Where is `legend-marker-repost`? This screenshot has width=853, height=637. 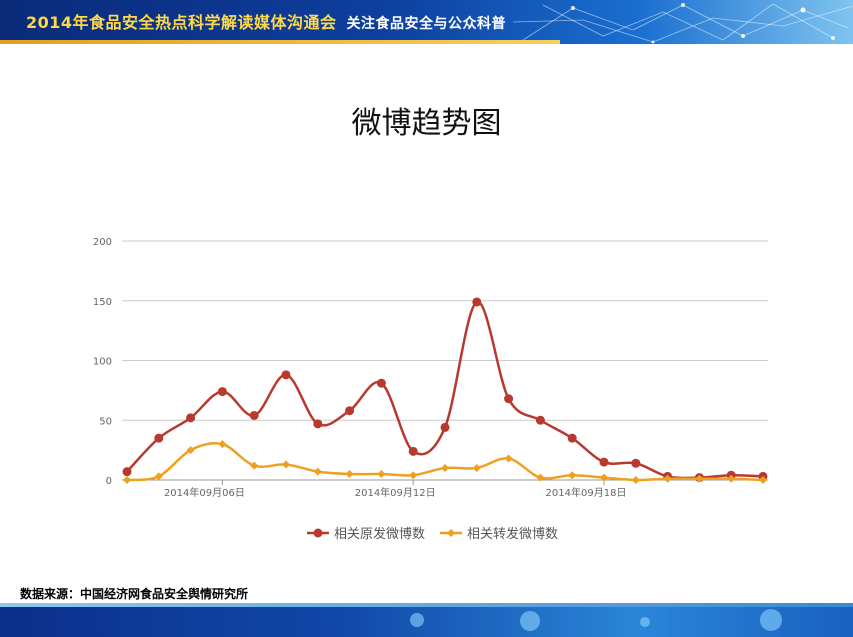 legend-marker-repost is located at coordinates (451, 533).